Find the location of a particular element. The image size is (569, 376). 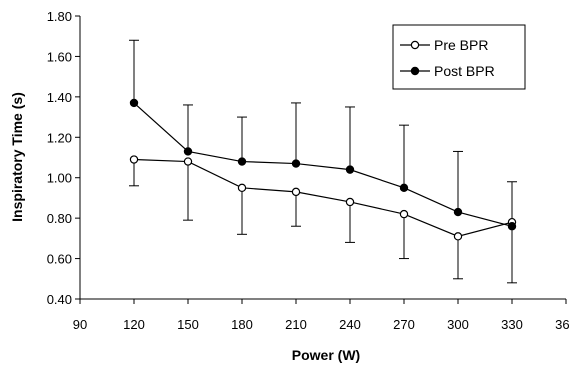

y-tick-label: 1.00 is located at coordinates (59, 178).